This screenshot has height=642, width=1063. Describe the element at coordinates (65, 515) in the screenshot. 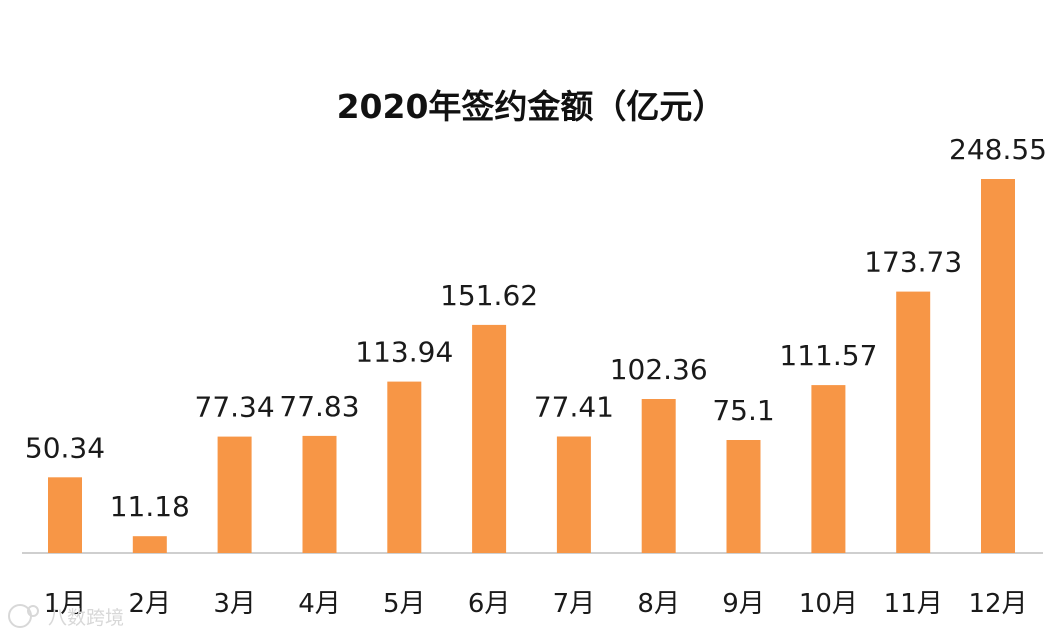

I see `bar-1月` at that location.